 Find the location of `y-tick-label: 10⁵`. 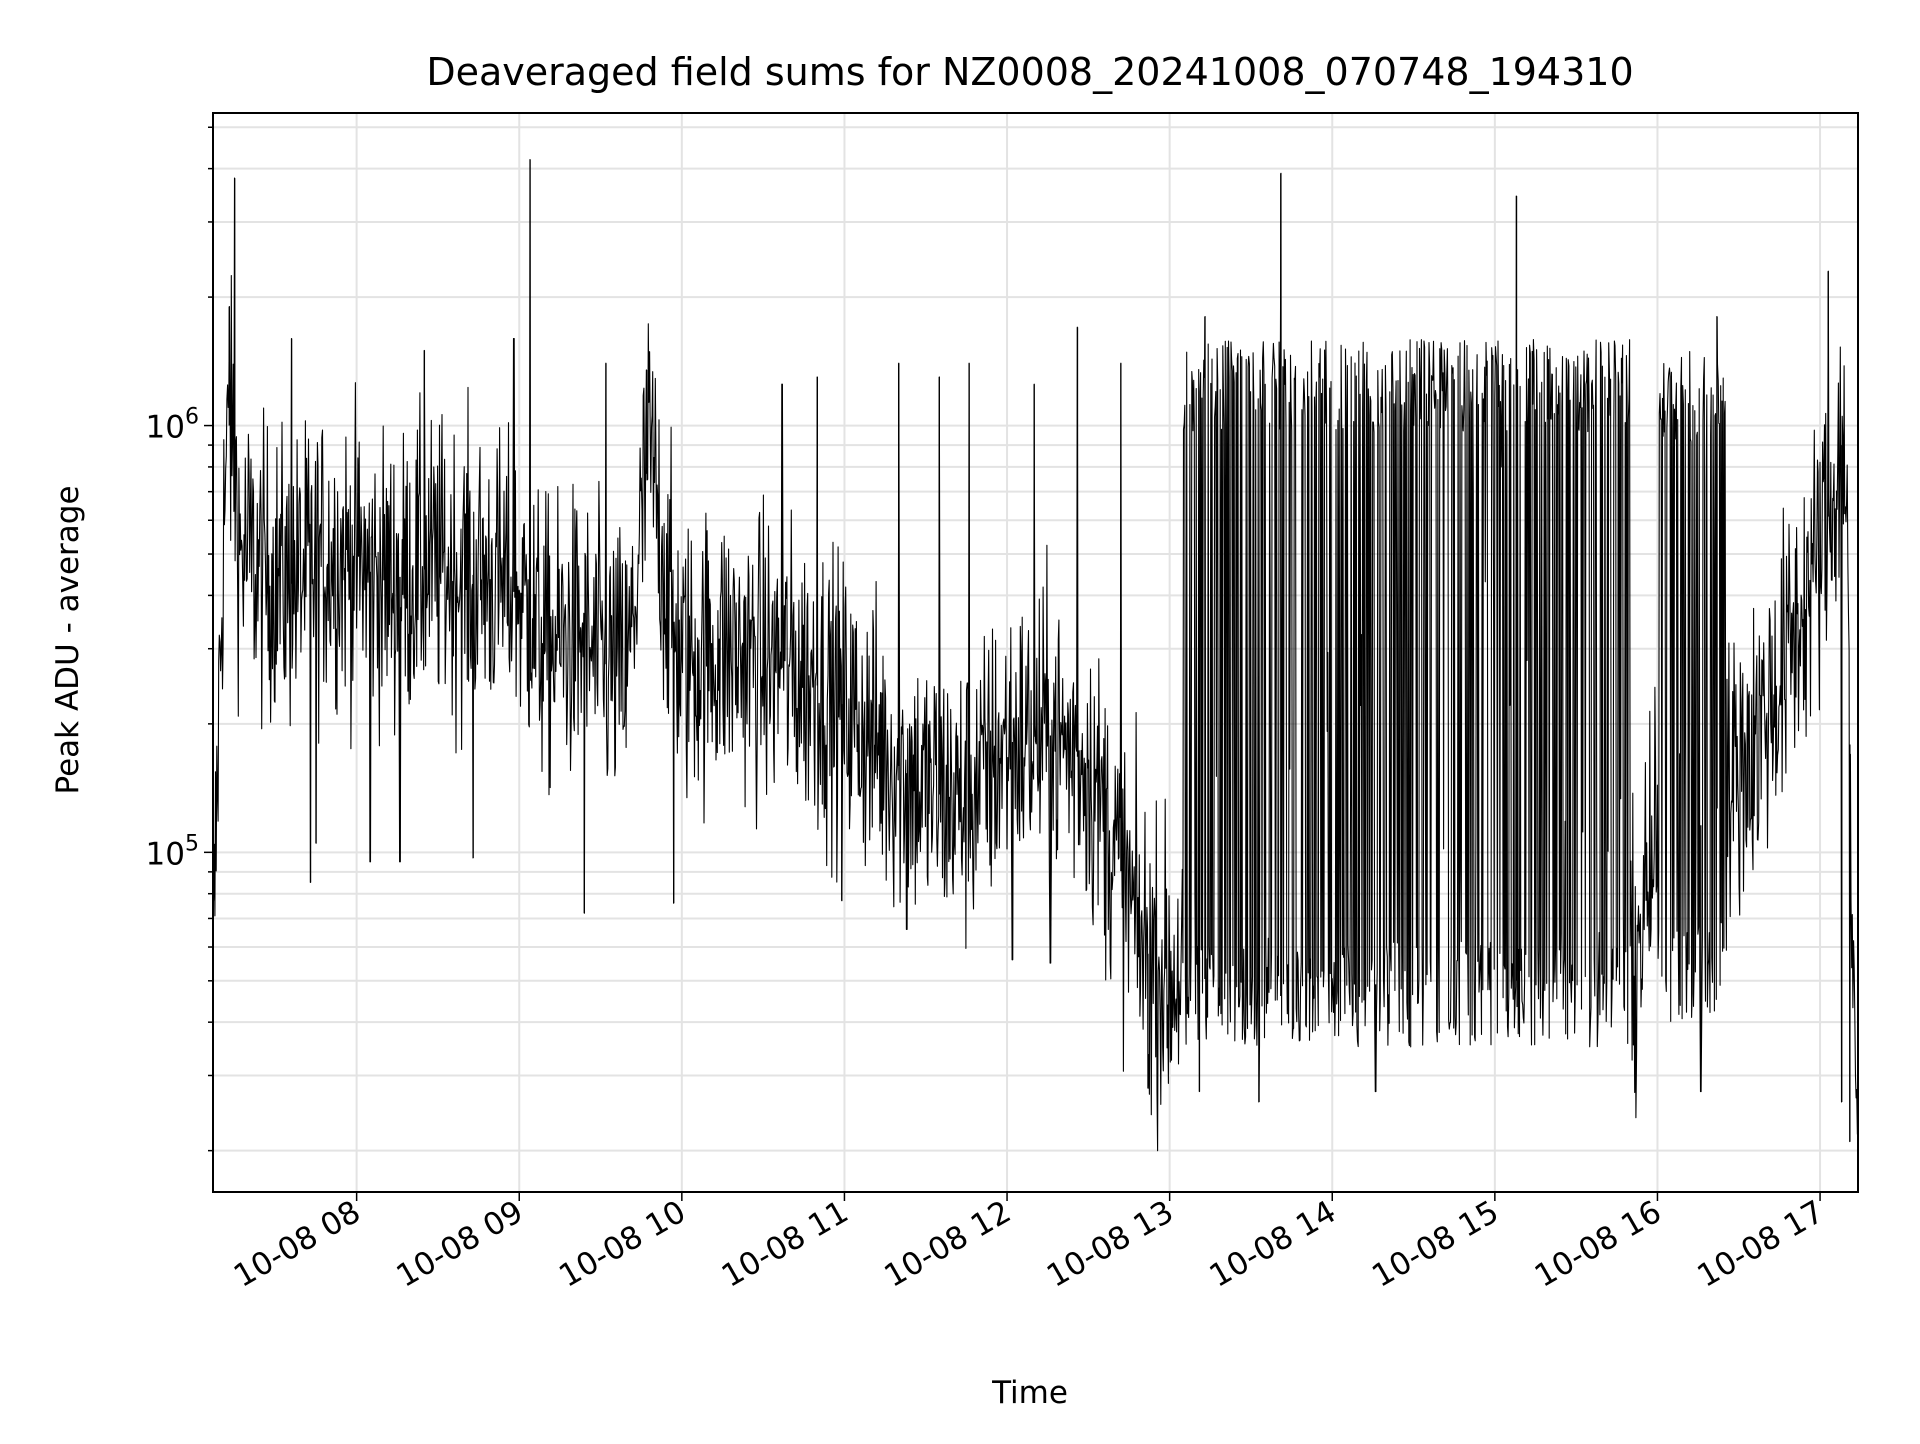

y-tick-label: 10⁵ is located at coordinates (172, 851).